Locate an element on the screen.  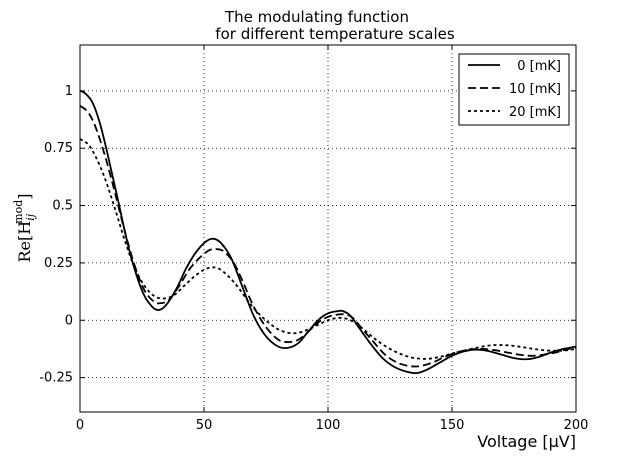
y-tick-label: -0.25 is located at coordinates (56, 378).